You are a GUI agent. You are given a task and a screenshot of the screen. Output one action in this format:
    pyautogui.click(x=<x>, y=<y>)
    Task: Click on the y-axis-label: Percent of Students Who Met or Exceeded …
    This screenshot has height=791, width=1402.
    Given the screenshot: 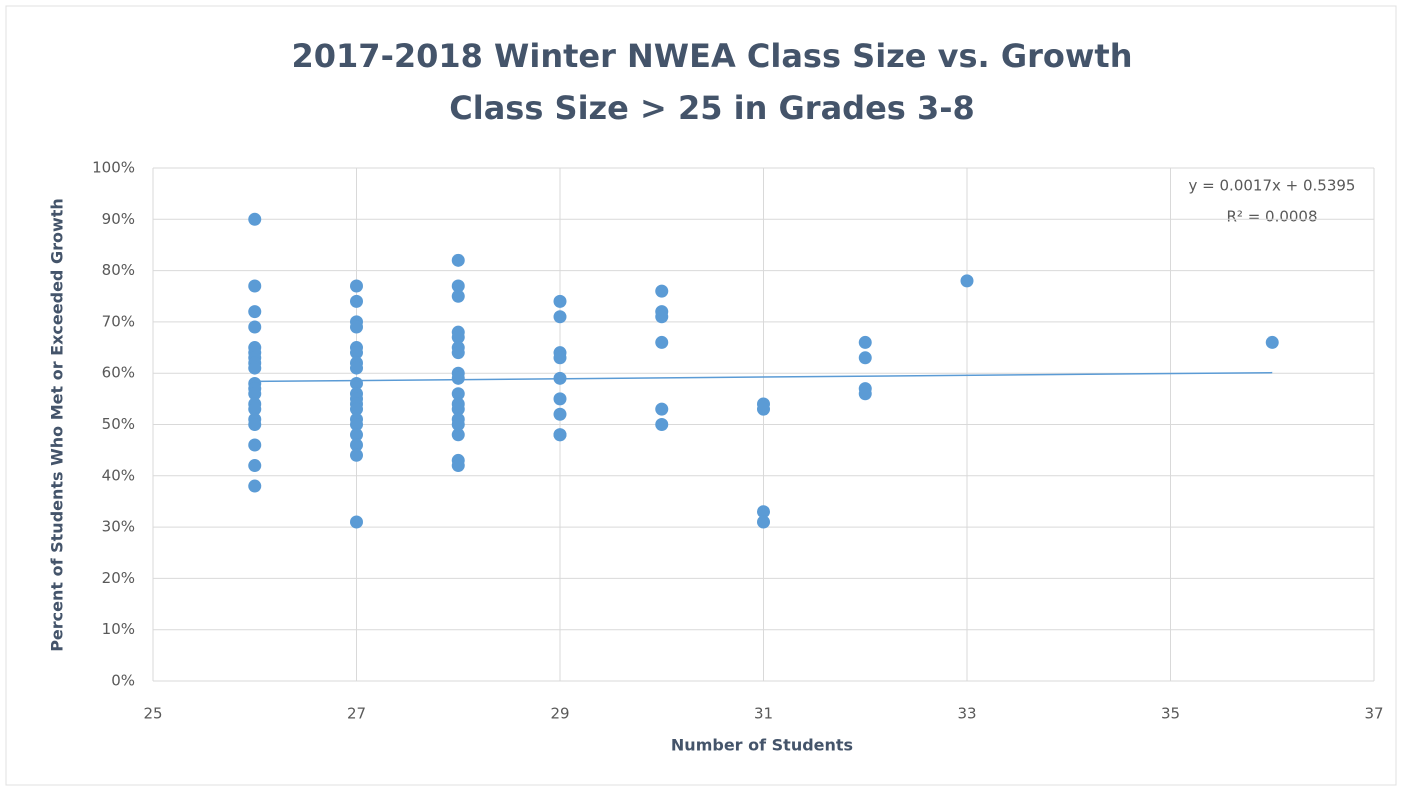 What is the action you would take?
    pyautogui.click(x=57, y=425)
    